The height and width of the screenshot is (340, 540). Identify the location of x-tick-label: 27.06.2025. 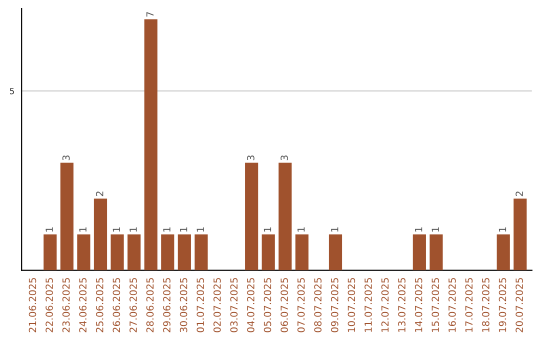
(133, 305).